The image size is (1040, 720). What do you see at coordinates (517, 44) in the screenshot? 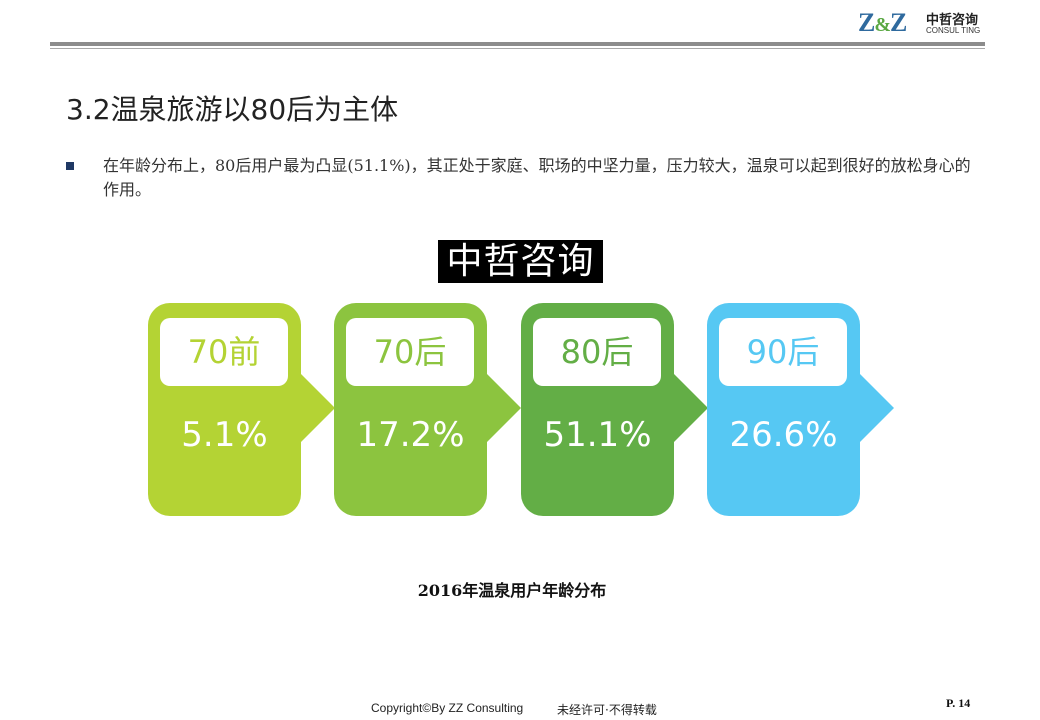
I see `header-rule` at bounding box center [517, 44].